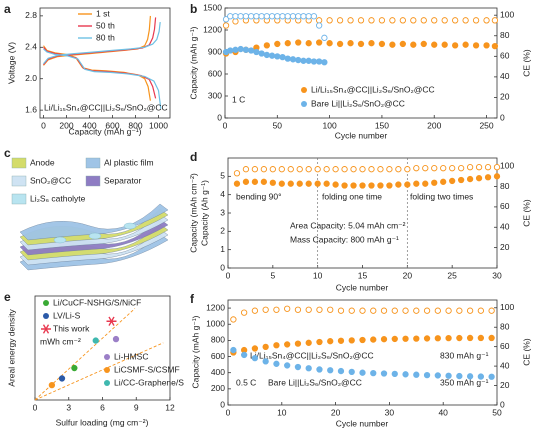 This screenshot has height=430, width=535. I want to click on x-tick-label: 600, so click(112, 125).